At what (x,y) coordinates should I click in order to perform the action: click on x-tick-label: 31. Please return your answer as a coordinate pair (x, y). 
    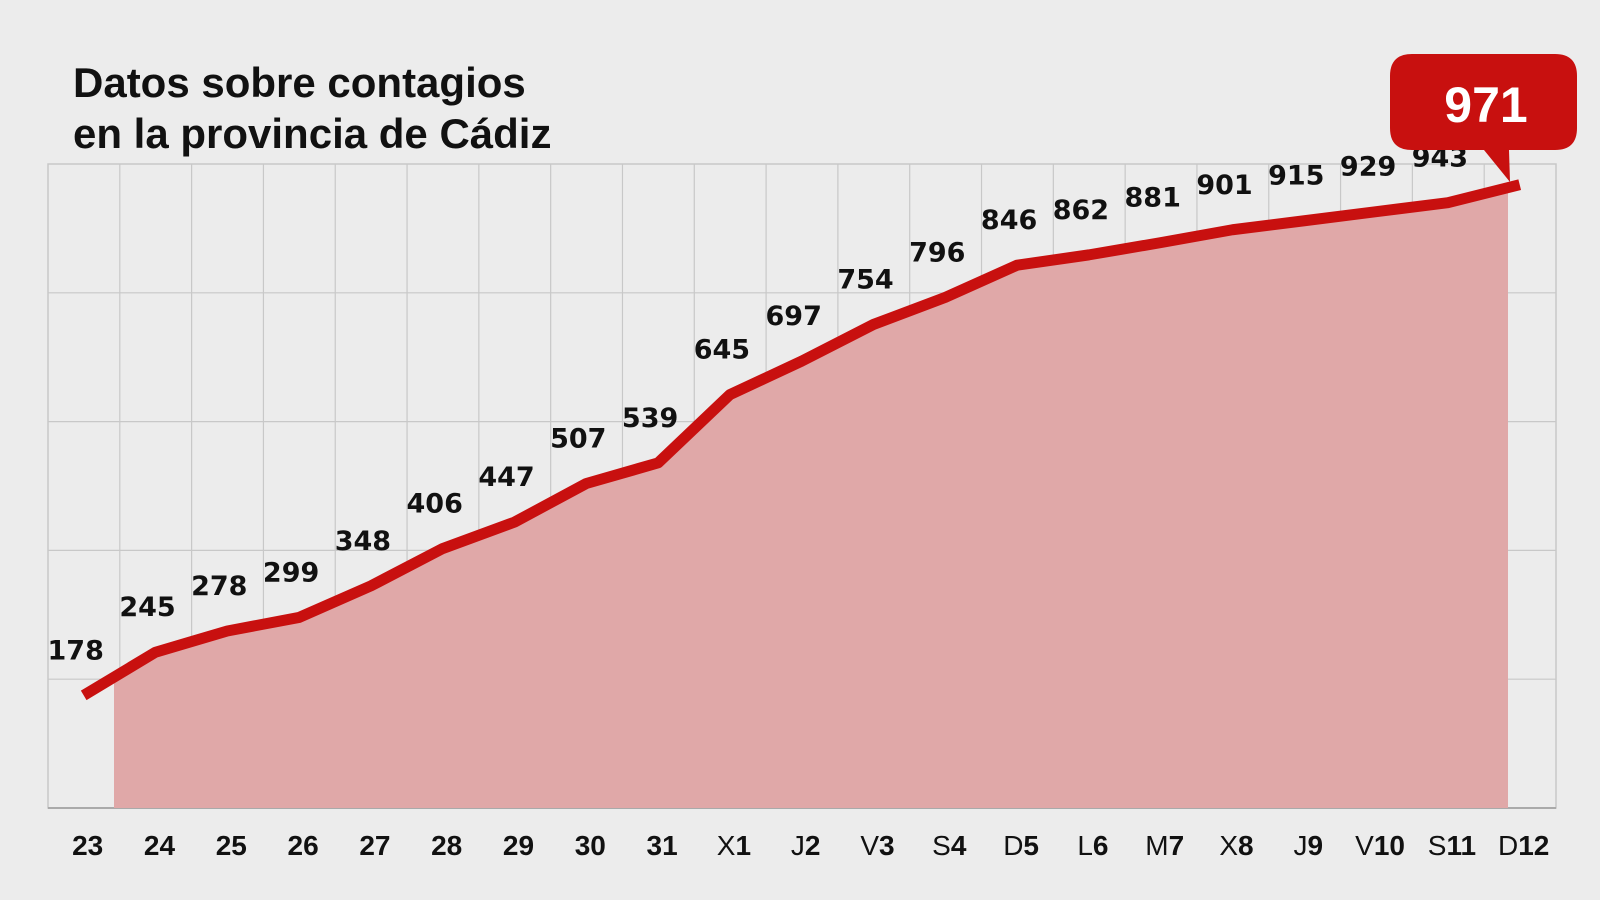
    Looking at the image, I should click on (662, 845).